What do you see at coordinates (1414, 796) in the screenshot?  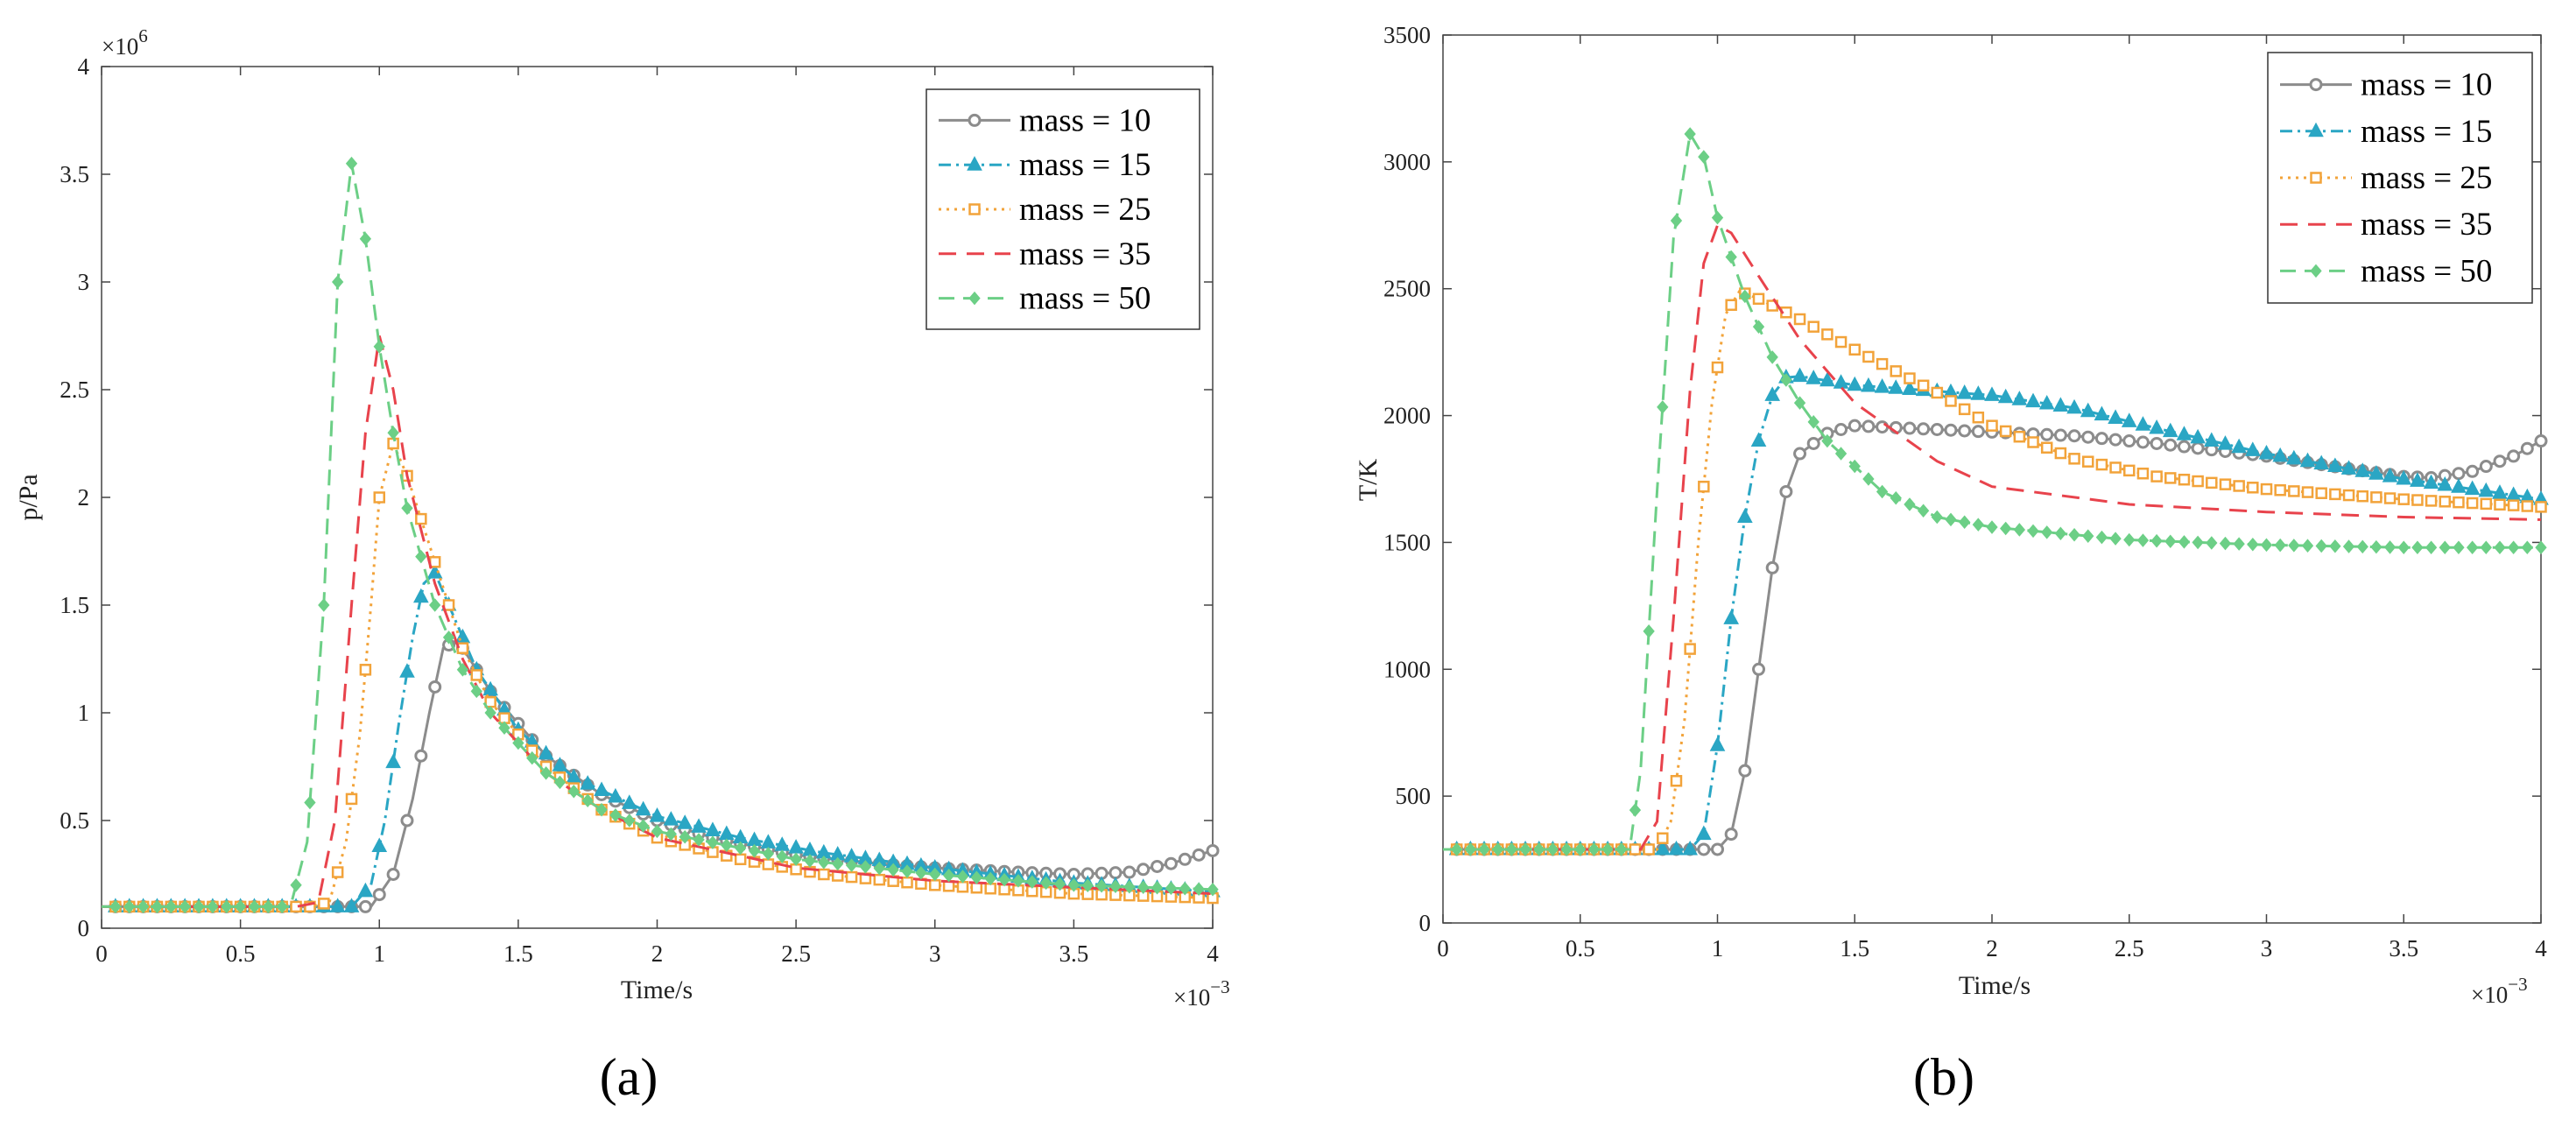 I see `y-tick-label: 500` at bounding box center [1414, 796].